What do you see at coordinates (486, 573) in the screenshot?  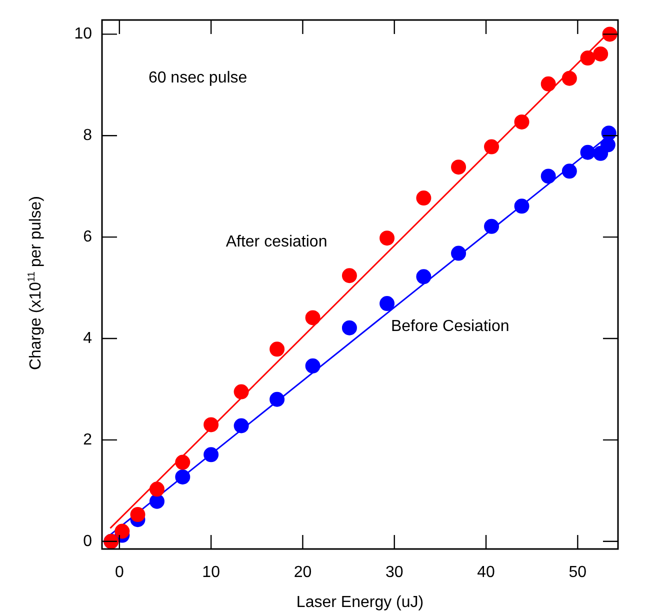 I see `x-tick-label: 40` at bounding box center [486, 573].